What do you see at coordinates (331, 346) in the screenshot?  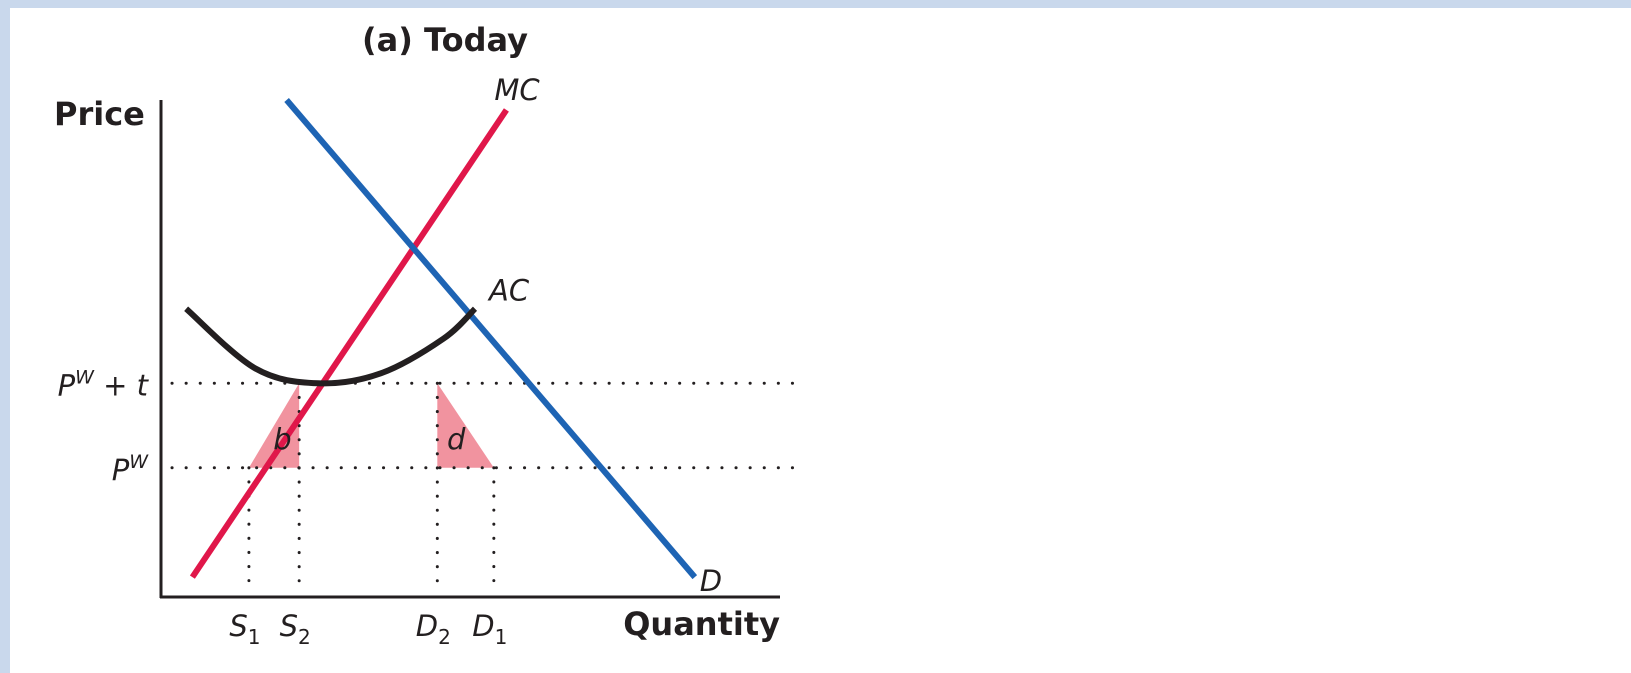 I see `curve-ac` at bounding box center [331, 346].